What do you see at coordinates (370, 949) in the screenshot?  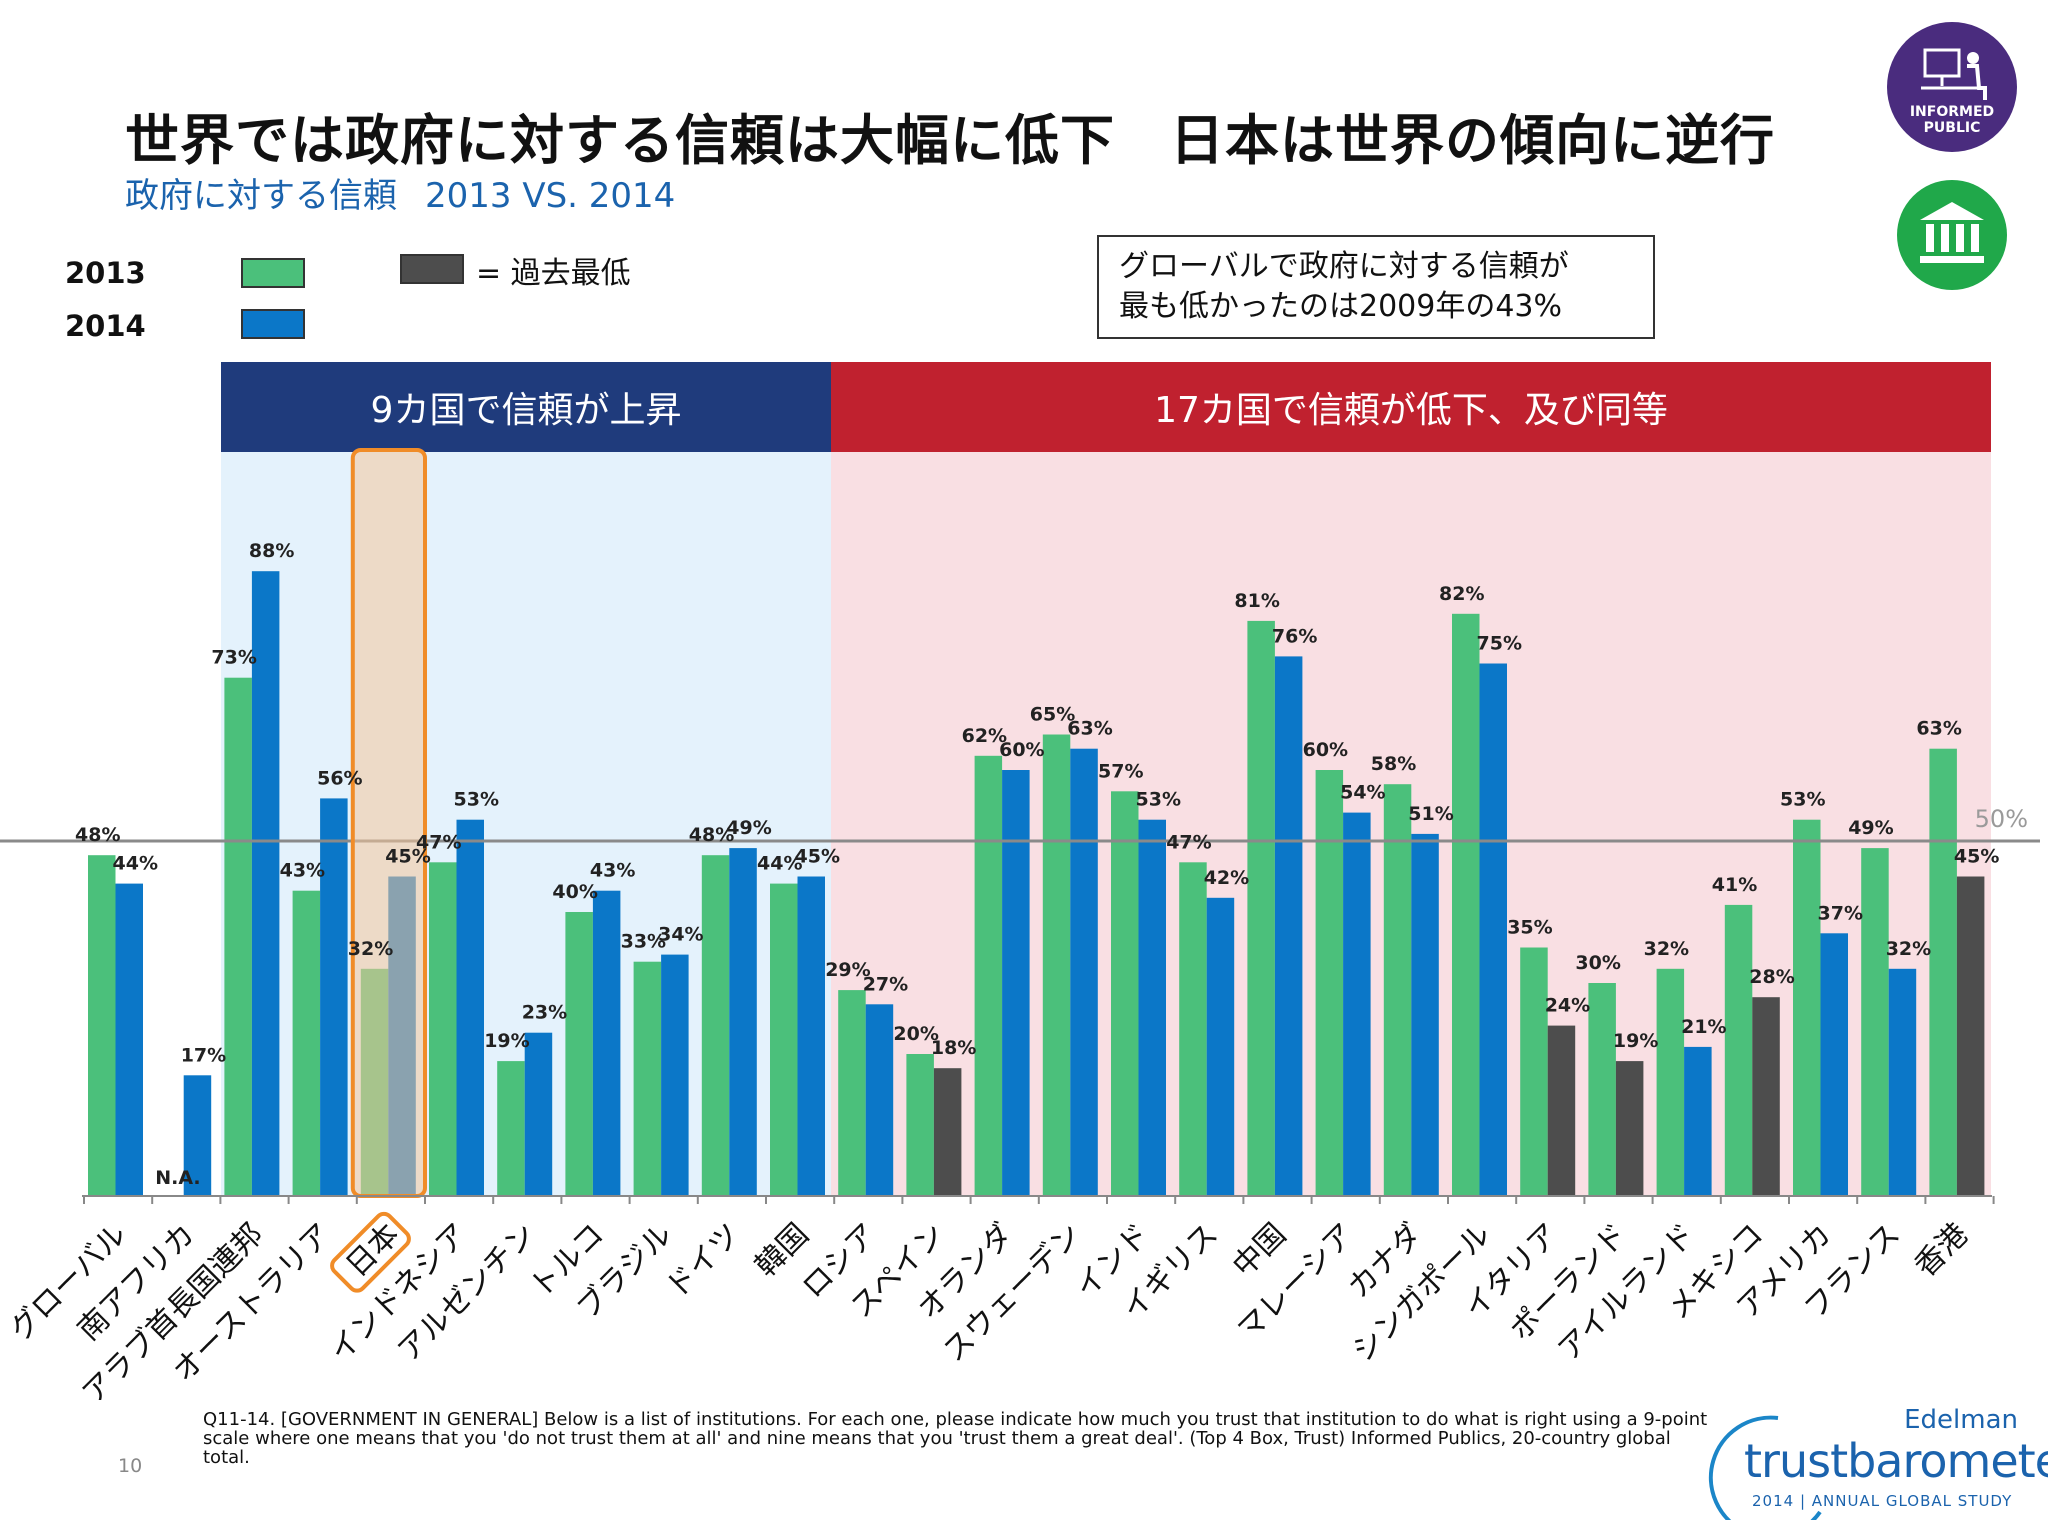 I see `label-2013-4: 32%` at bounding box center [370, 949].